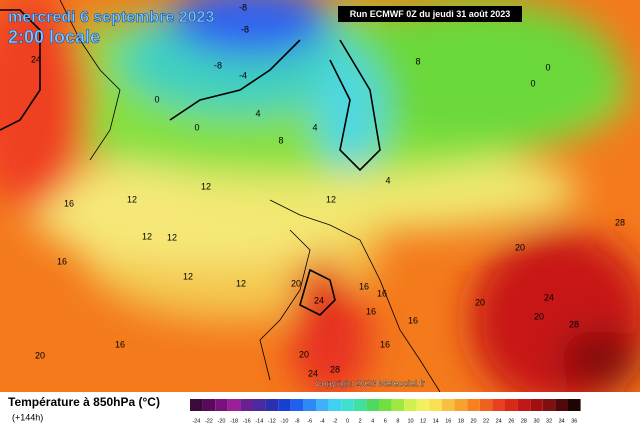 The image size is (640, 427). What do you see at coordinates (536, 421) in the screenshot?
I see `colorbar-label: 30` at bounding box center [536, 421].